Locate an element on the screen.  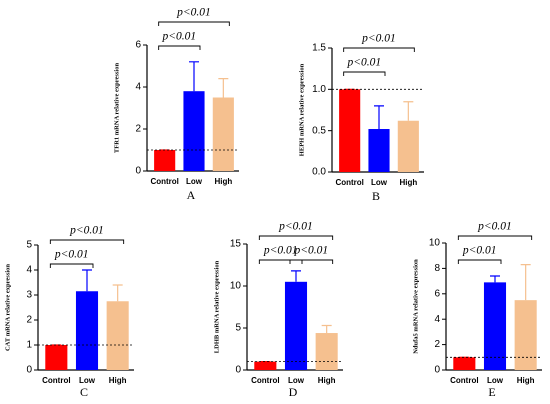
y-tick-label: 1.5 is located at coordinates (319, 48).